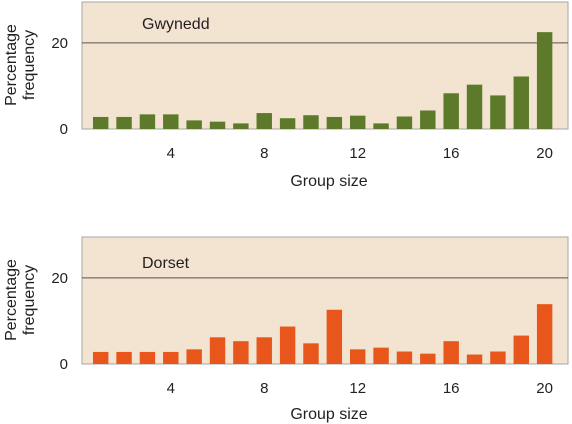 The width and height of the screenshot is (572, 424). I want to click on panel-title: Dorset, so click(166, 263).